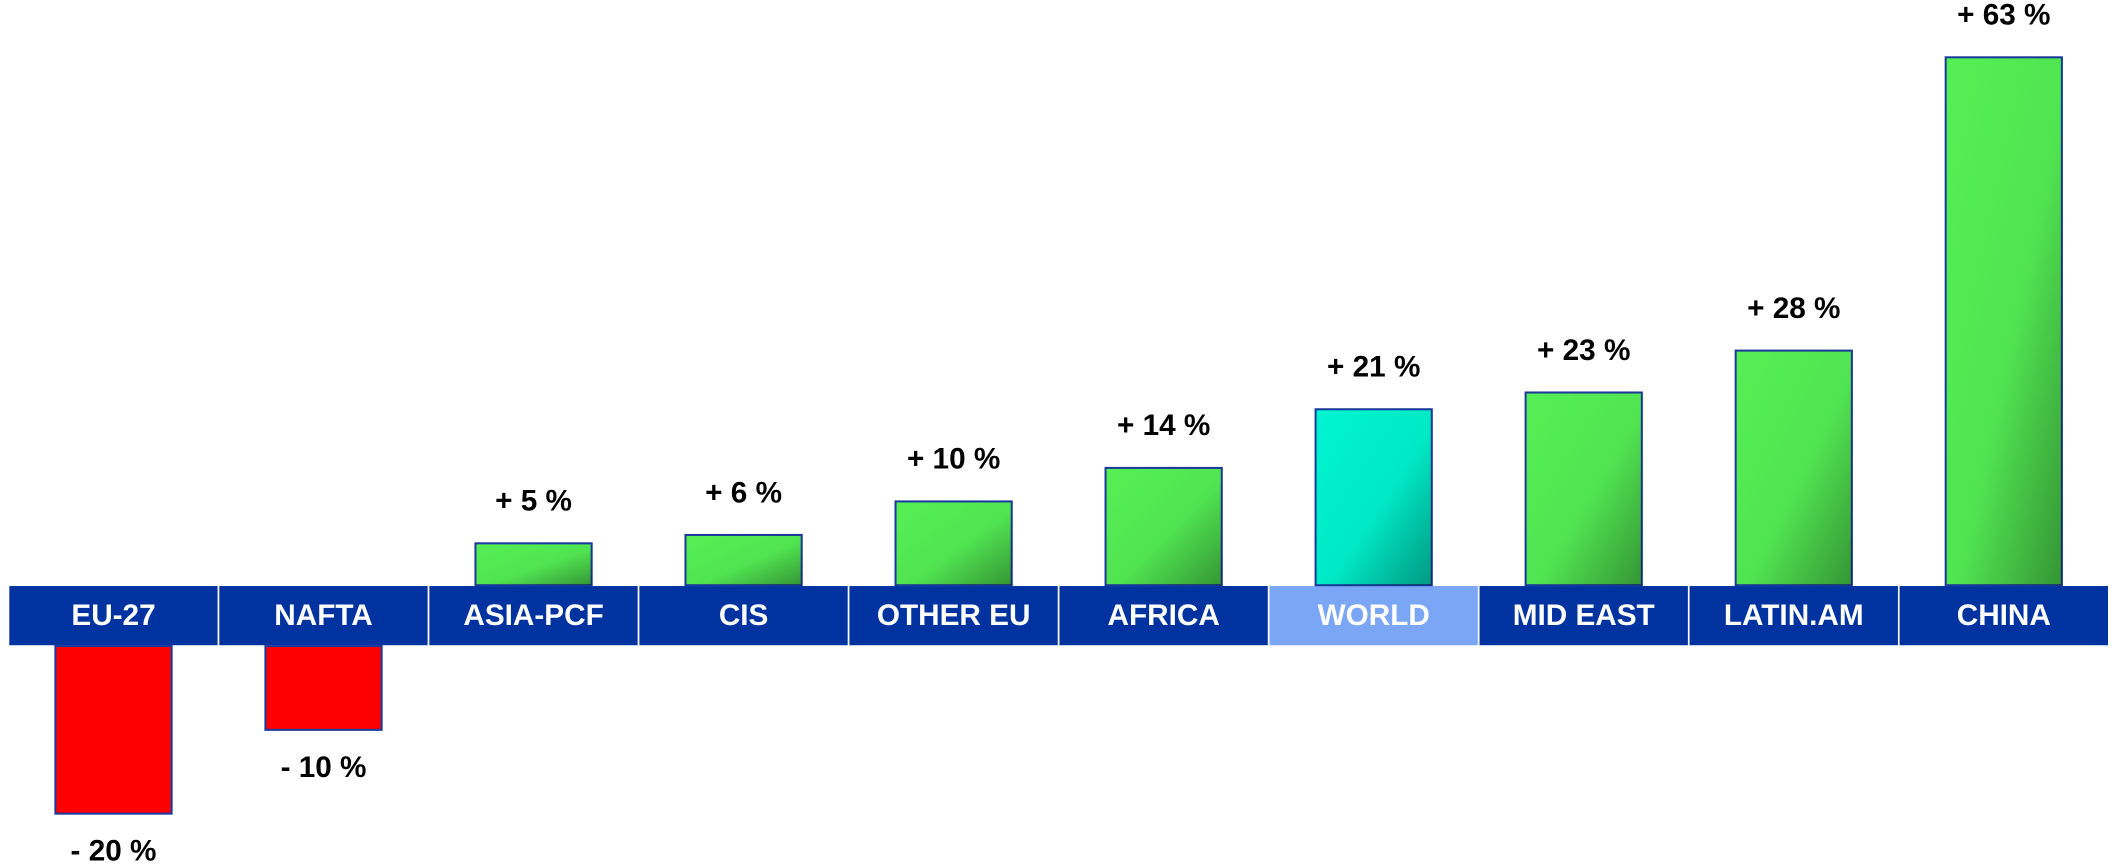  I want to click on category-label: OTHER EU, so click(954, 615).